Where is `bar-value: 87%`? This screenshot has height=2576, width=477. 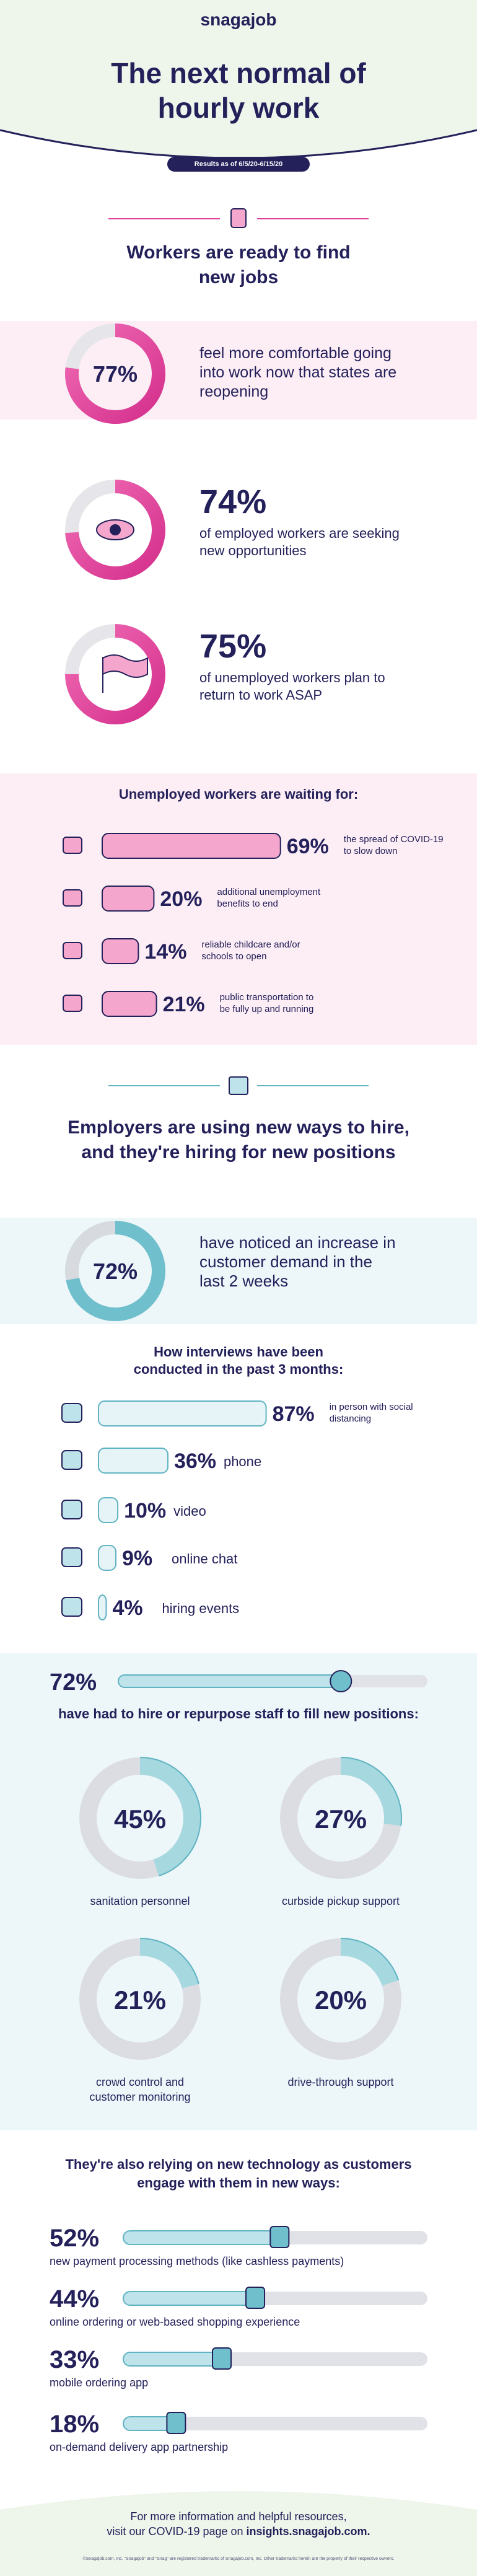
bar-value: 87% is located at coordinates (293, 1414).